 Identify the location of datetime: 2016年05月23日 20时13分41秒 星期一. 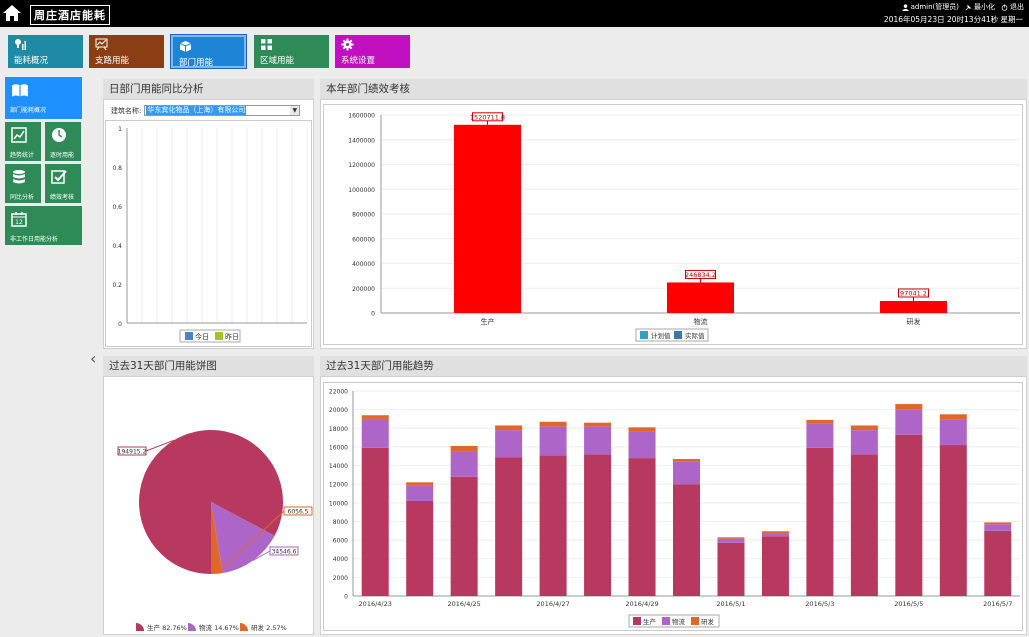
(953, 19).